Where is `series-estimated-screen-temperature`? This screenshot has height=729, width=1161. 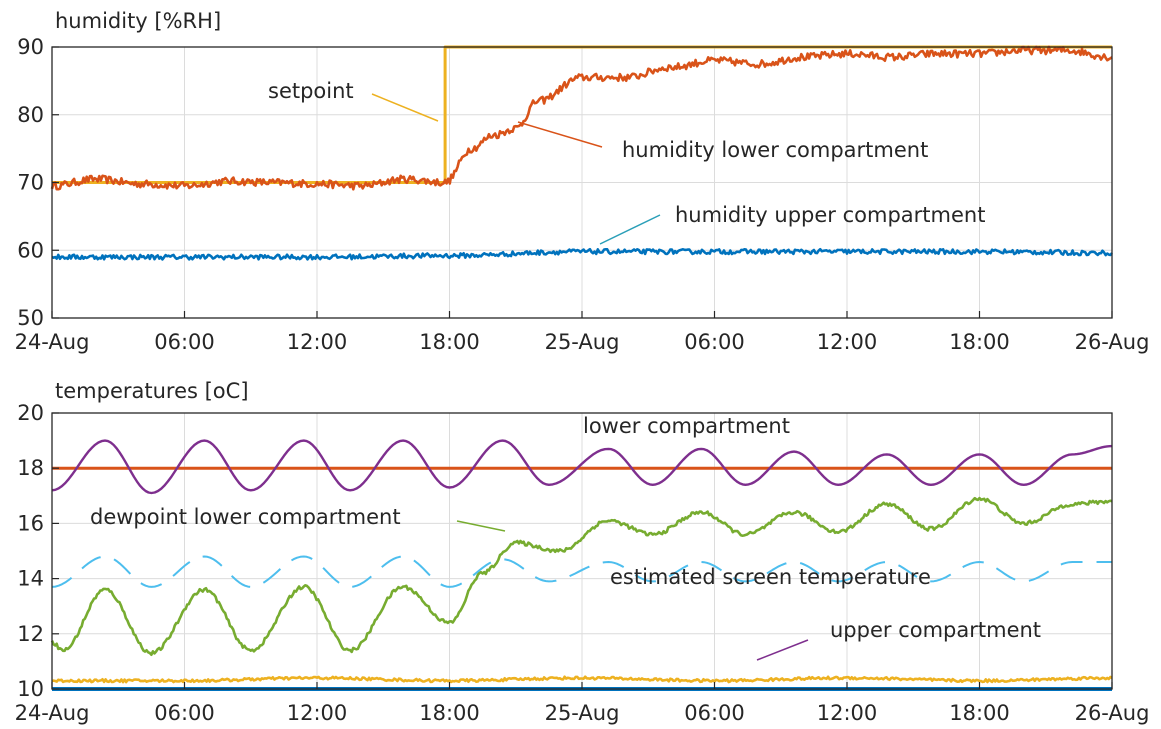 series-estimated-screen-temperature is located at coordinates (581, 571).